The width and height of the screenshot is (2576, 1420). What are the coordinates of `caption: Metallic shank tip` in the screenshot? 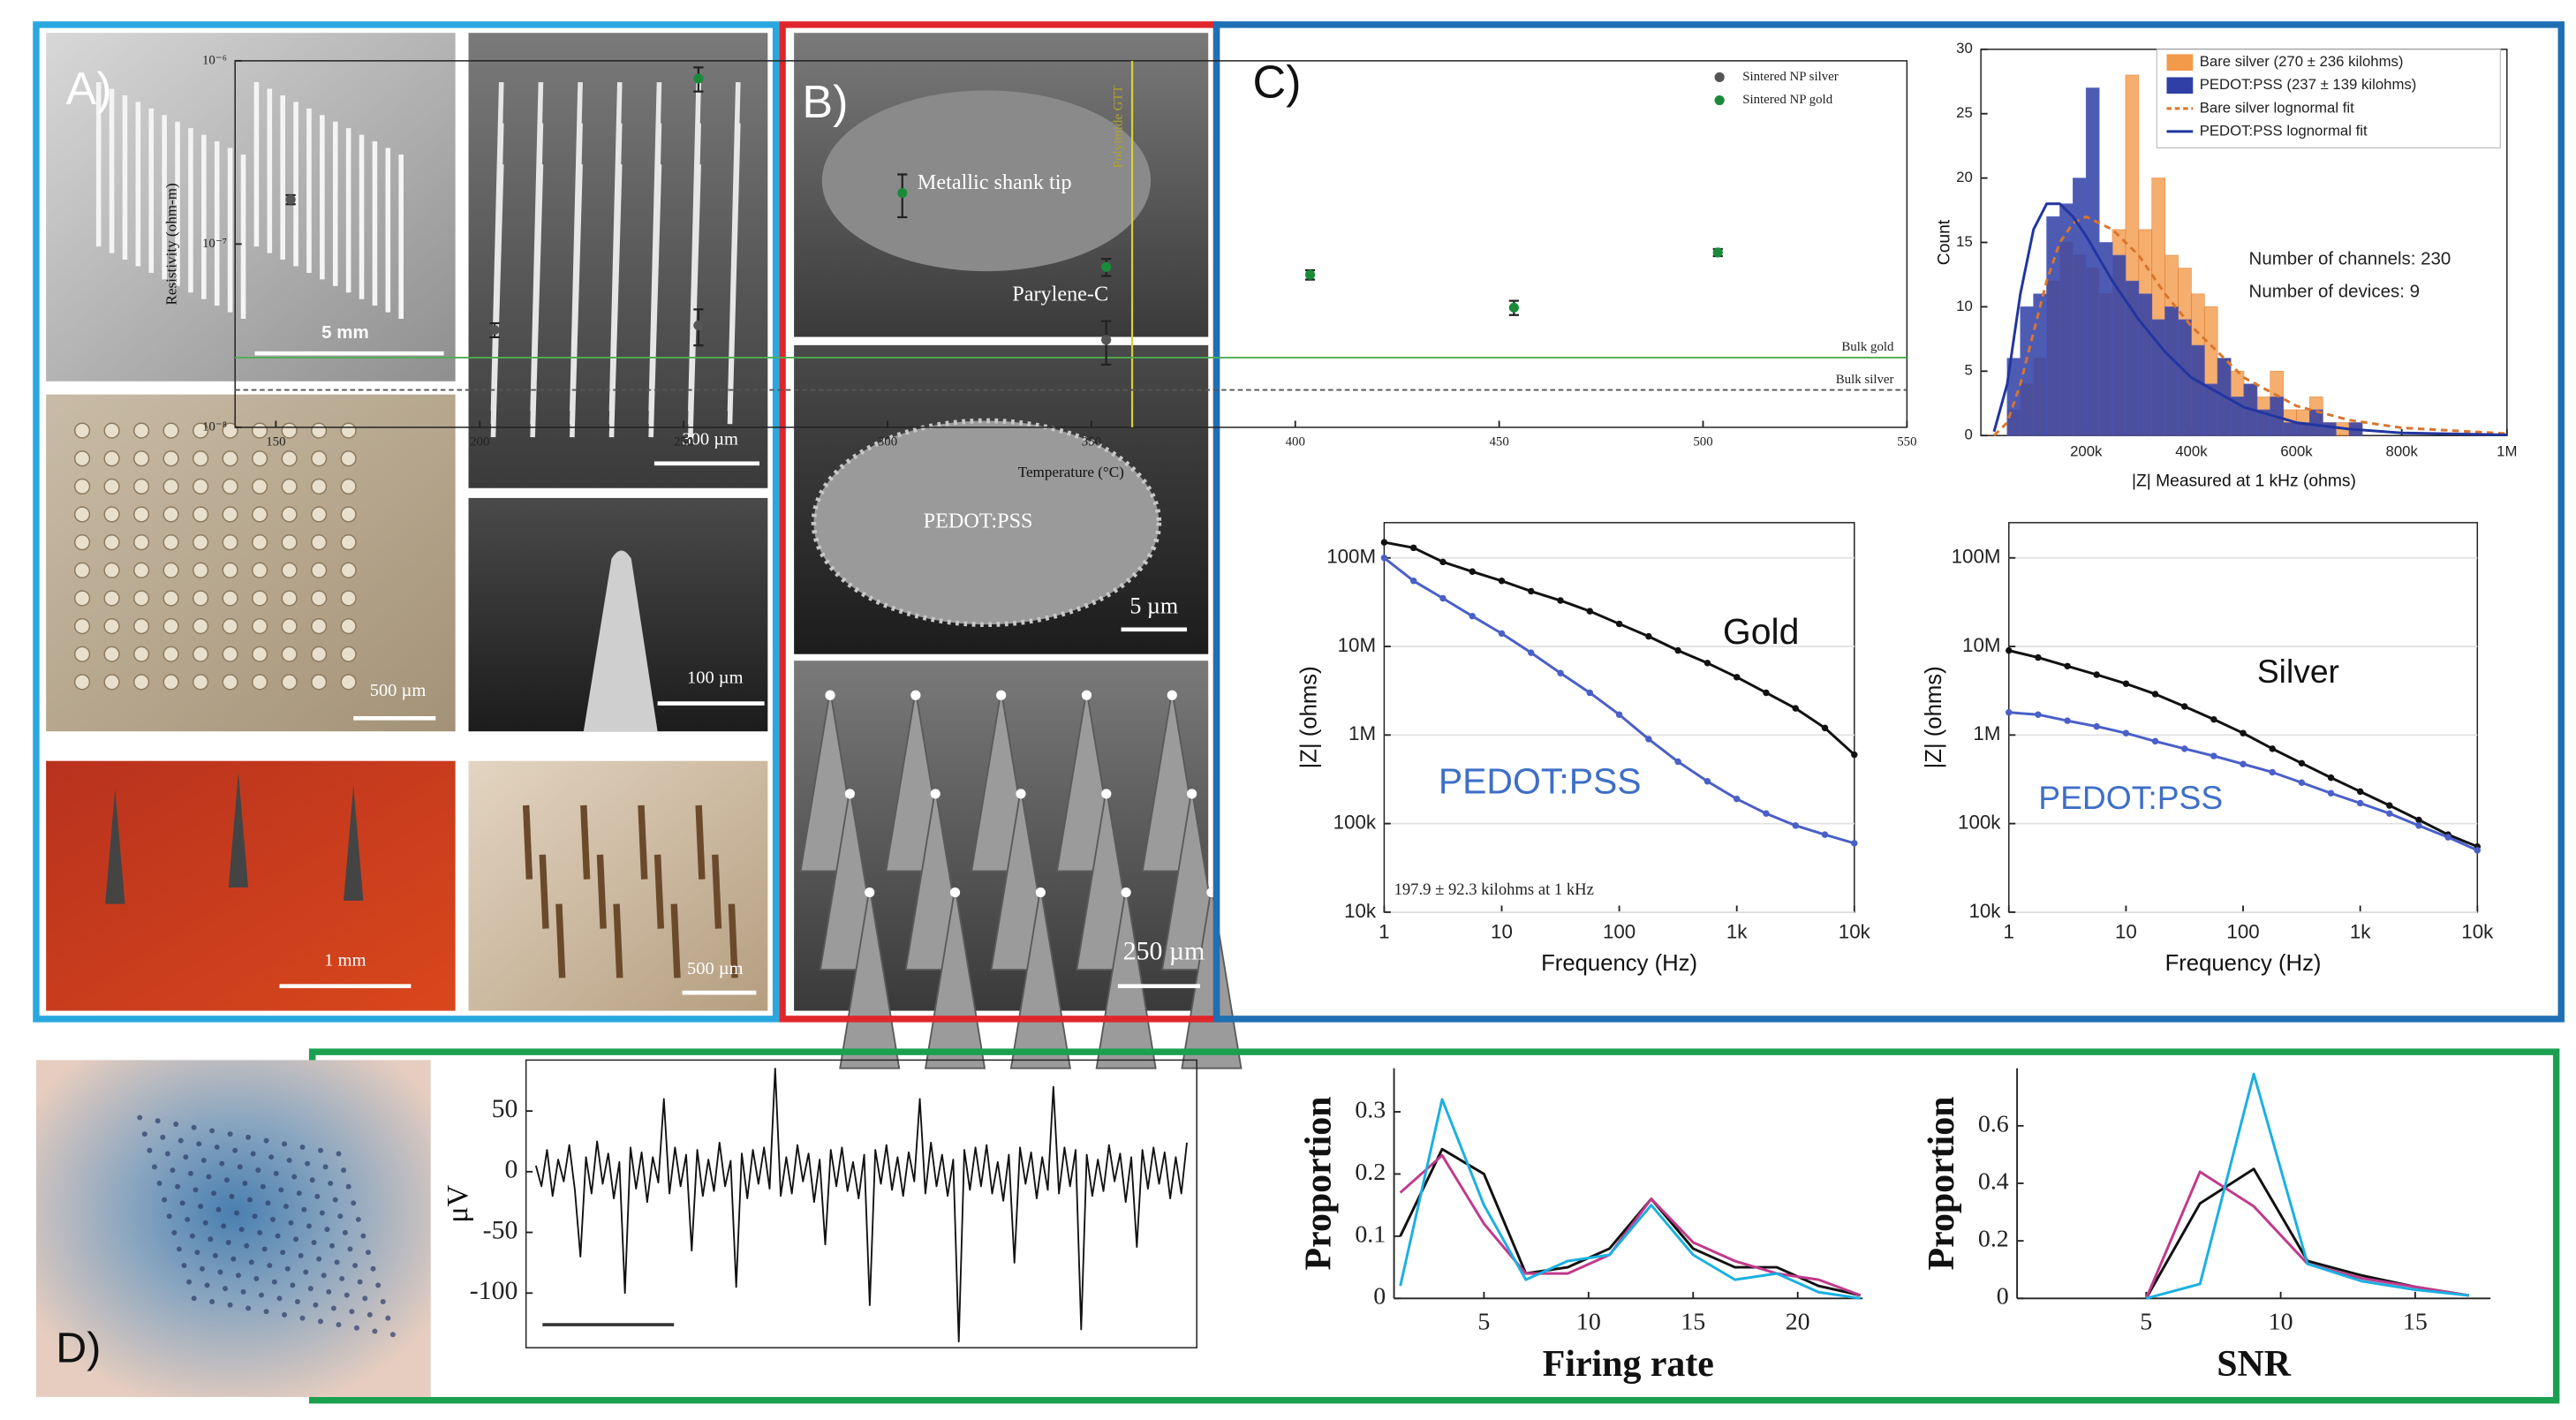 It's located at (995, 182).